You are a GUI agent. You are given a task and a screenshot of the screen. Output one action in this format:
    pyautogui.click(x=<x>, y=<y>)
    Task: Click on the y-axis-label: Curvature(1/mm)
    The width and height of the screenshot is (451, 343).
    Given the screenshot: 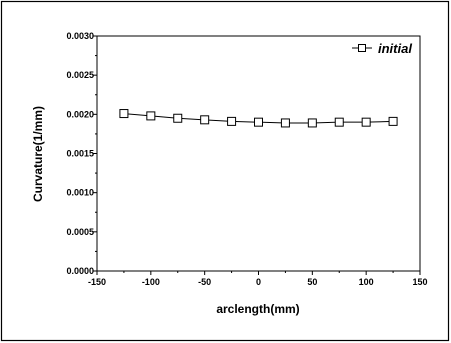 What is the action you would take?
    pyautogui.click(x=38, y=154)
    